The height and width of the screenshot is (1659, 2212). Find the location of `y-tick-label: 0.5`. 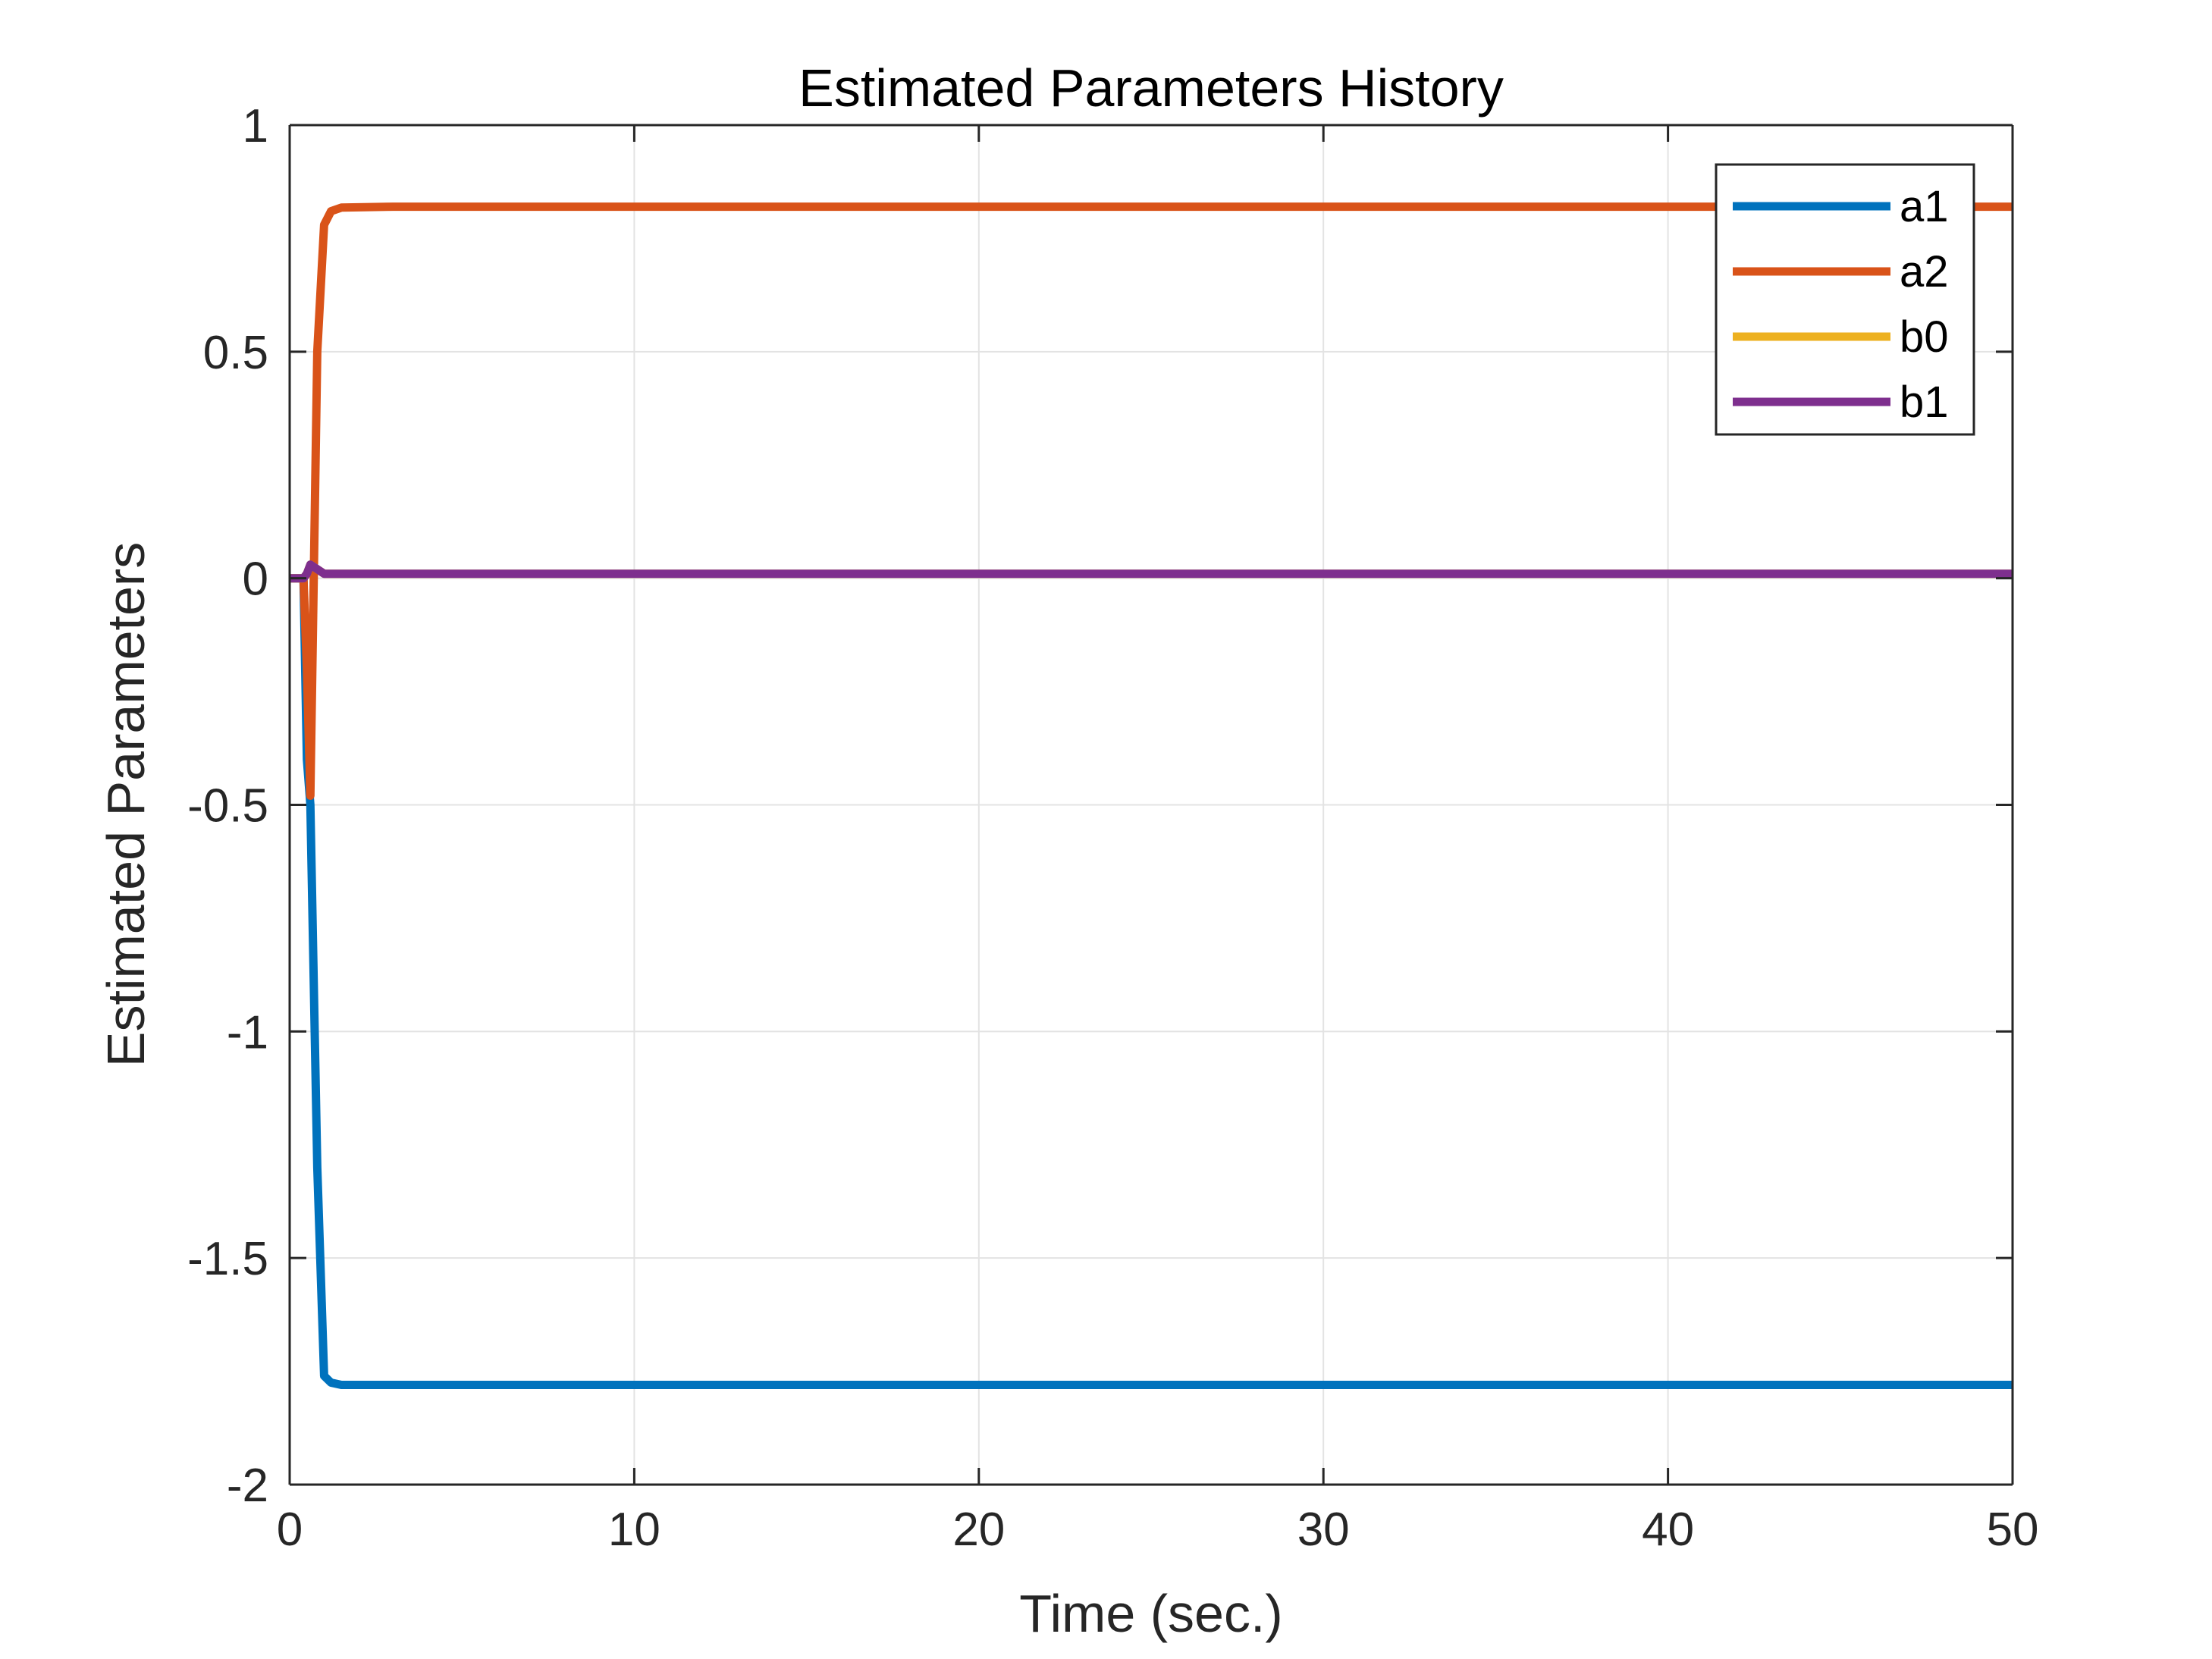

y-tick-label: 0.5 is located at coordinates (235, 353).